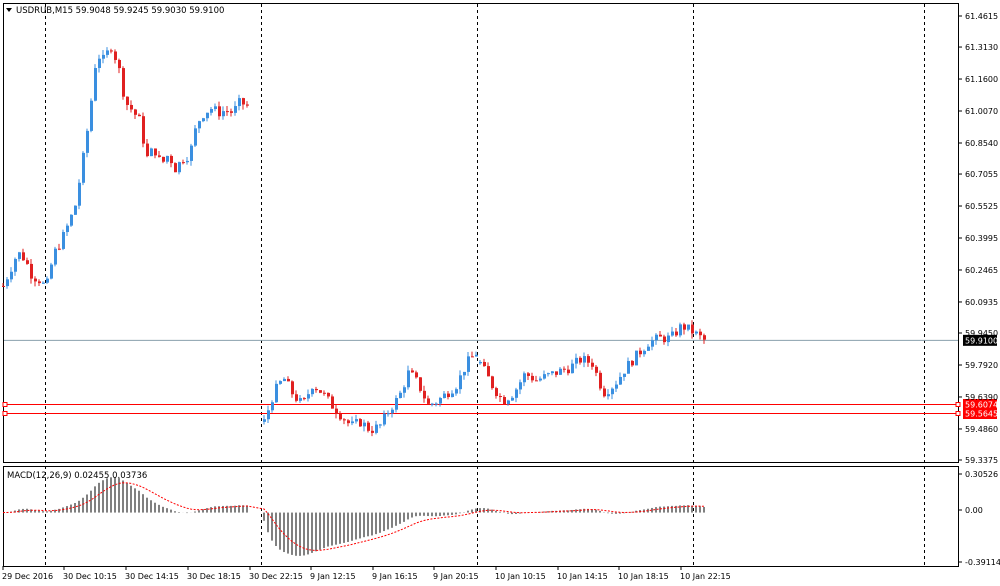 Image resolution: width=1000 pixels, height=586 pixels. I want to click on time-axis-label: 30 Dec 10:15, so click(90, 576).